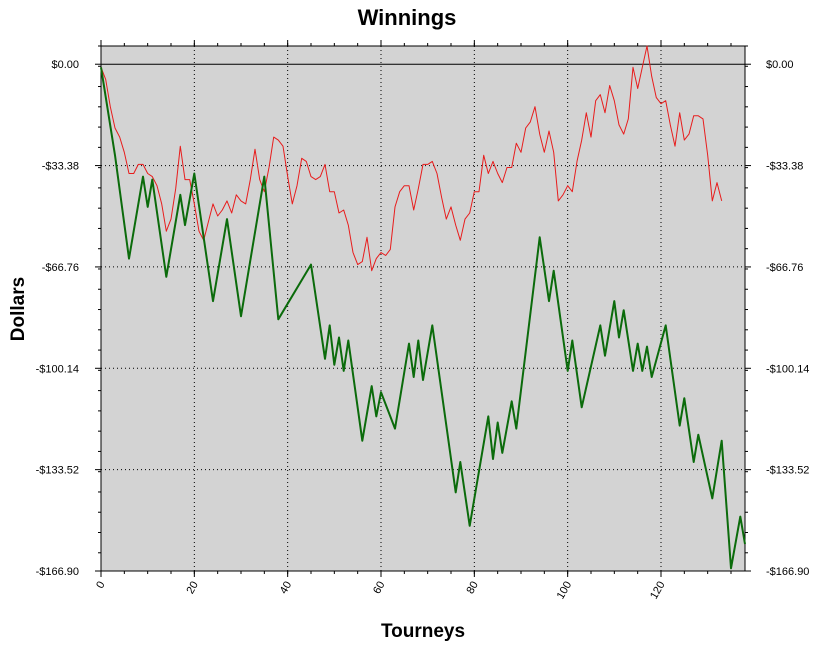 This screenshot has width=813, height=647. I want to click on y-tick-label-left: -$66.76, so click(60, 268).